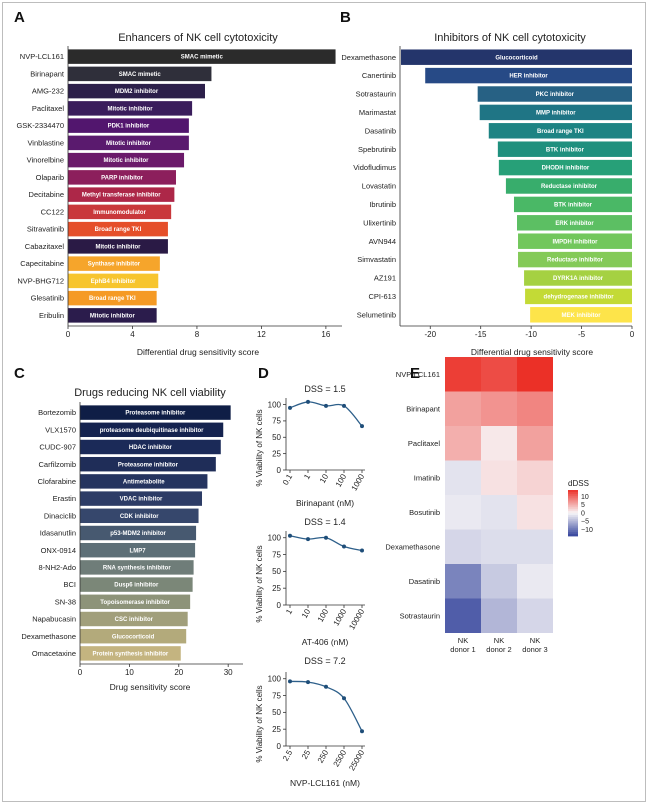 This screenshot has width=648, height=804. I want to click on bar-label: Topoisomerase inhibitor, so click(135, 603).